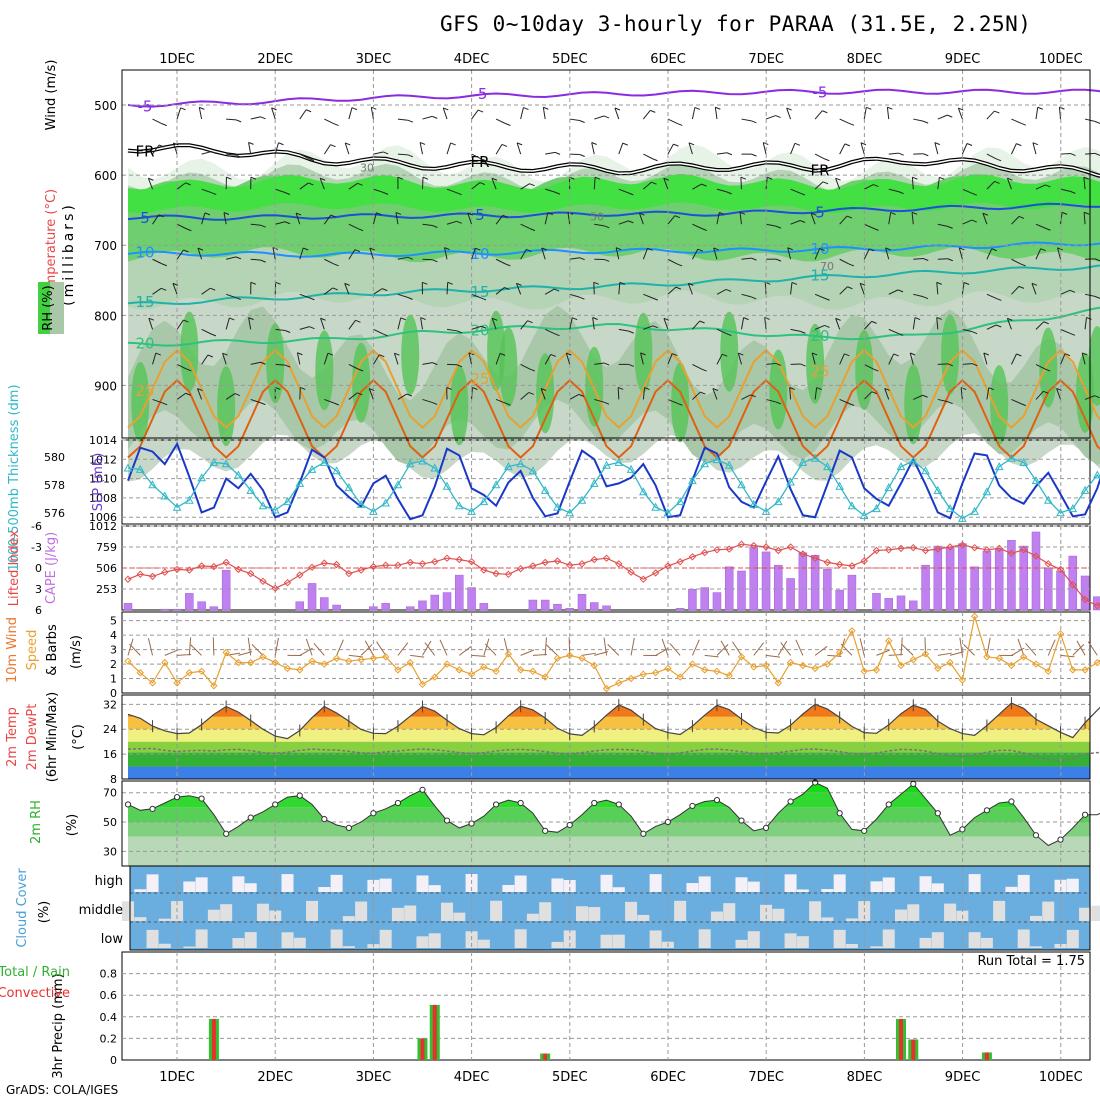  I want to click on cloud-frame, so click(610, 908).